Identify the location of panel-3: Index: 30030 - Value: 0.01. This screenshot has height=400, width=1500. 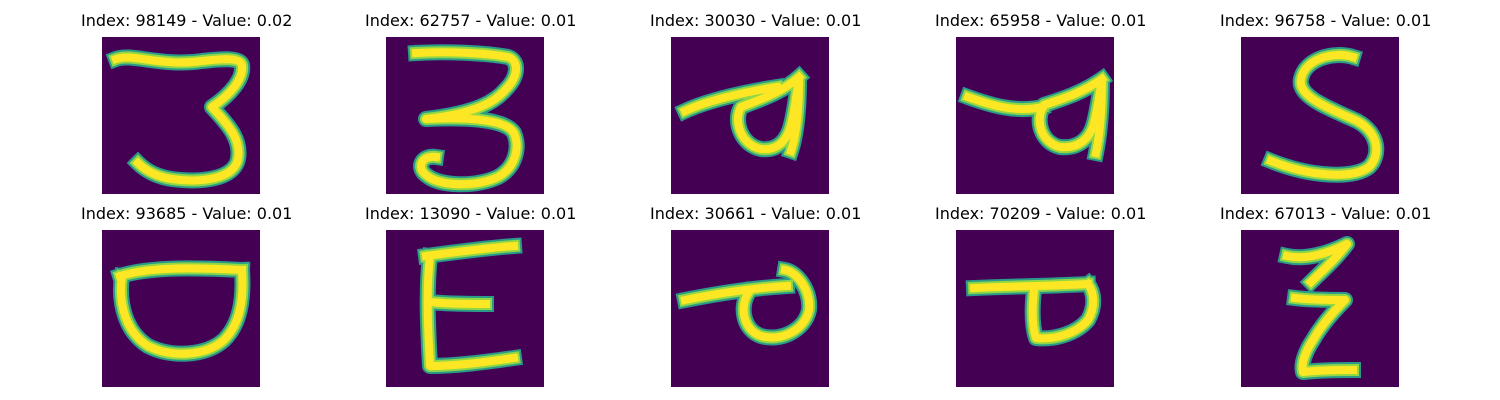
(756, 102).